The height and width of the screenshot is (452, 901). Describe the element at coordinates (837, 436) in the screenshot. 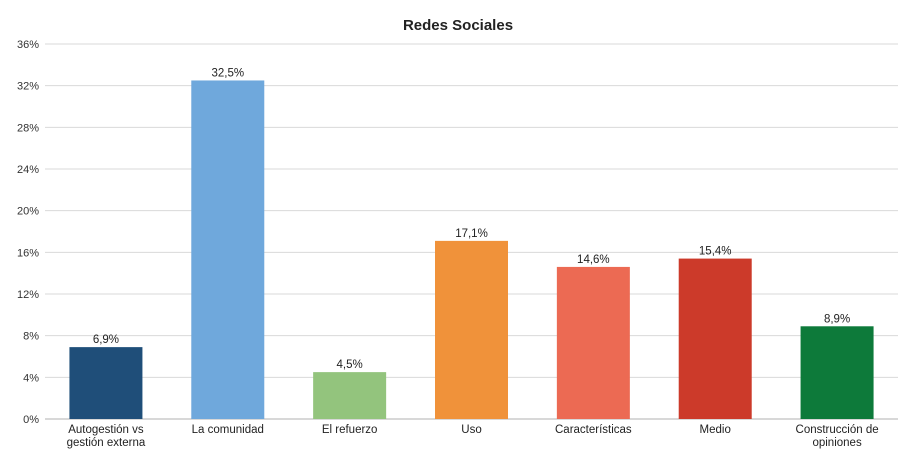

I see `x-tick-label: Construcción de opiniones` at that location.